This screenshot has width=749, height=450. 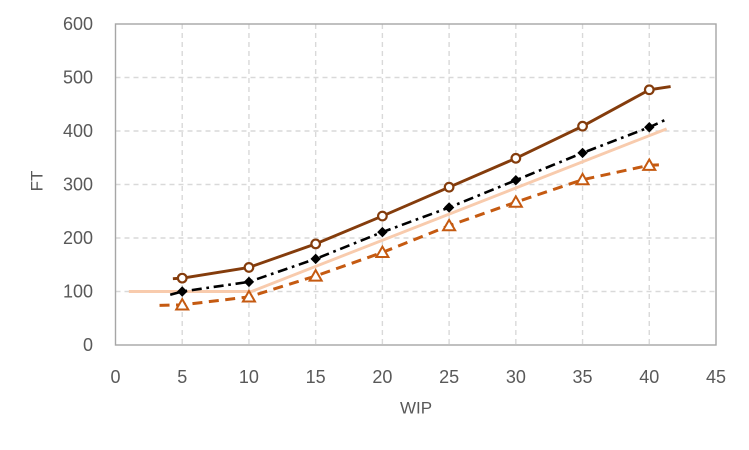 I want to click on y-tick-label: 300, so click(x=78, y=185).